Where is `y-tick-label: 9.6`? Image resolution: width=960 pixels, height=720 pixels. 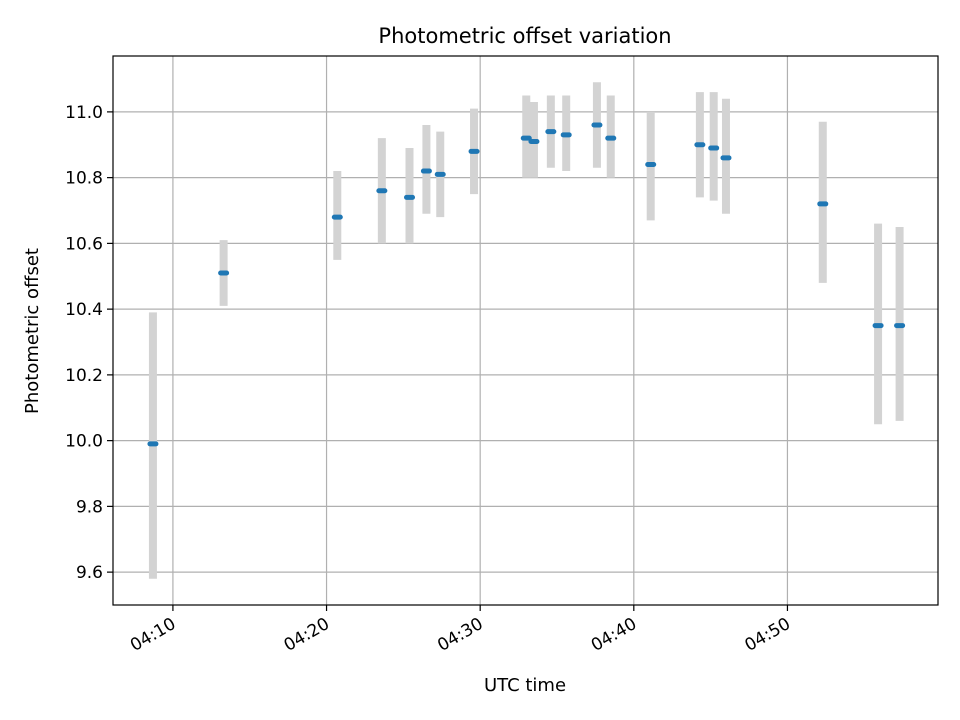
y-tick-label: 9.6 is located at coordinates (89, 573).